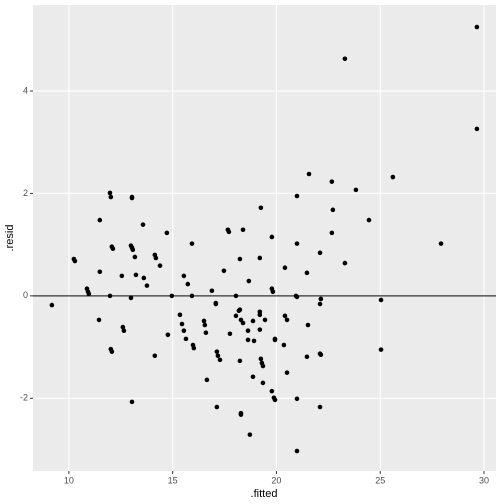 This screenshot has height=504, width=504. What do you see at coordinates (25, 90) in the screenshot?
I see `y-tick-label: 4` at bounding box center [25, 90].